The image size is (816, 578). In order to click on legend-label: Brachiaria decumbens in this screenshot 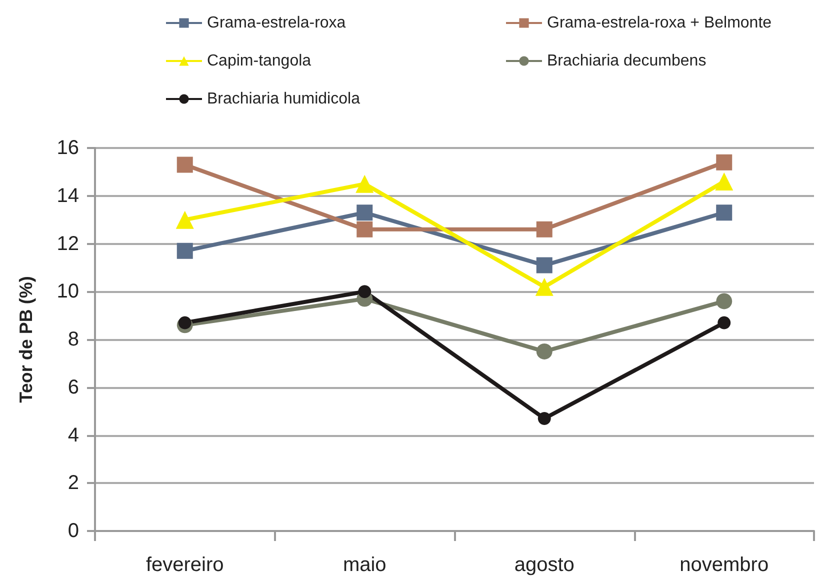, I will do `click(626, 61)`.